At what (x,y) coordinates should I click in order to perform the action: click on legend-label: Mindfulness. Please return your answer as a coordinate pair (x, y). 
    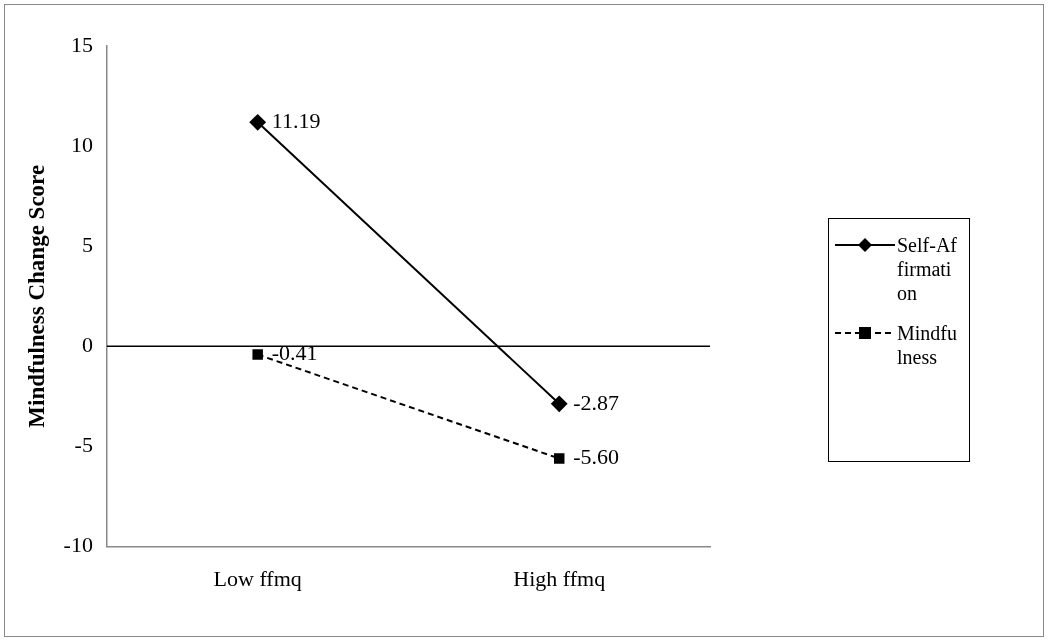
    Looking at the image, I should click on (927, 345).